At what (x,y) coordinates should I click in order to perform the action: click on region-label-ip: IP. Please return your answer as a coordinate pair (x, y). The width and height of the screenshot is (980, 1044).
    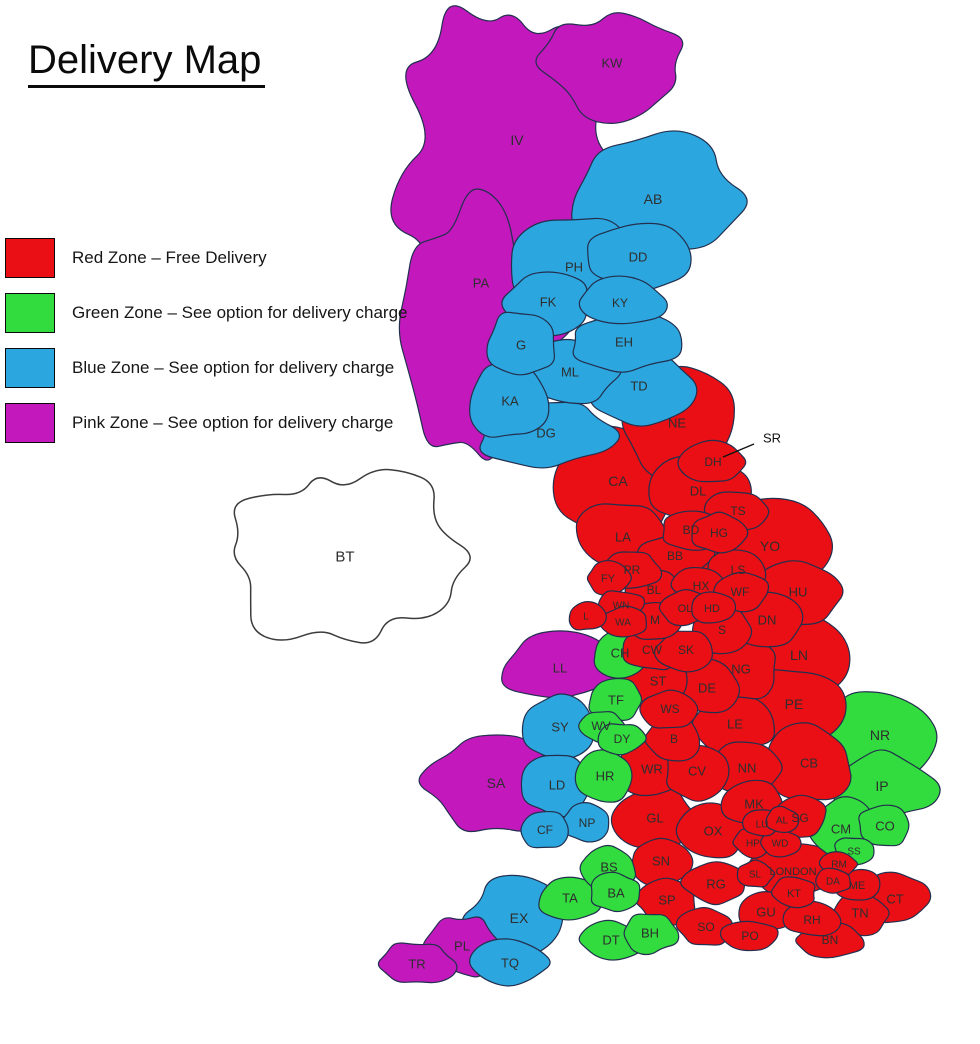
    Looking at the image, I should click on (881, 786).